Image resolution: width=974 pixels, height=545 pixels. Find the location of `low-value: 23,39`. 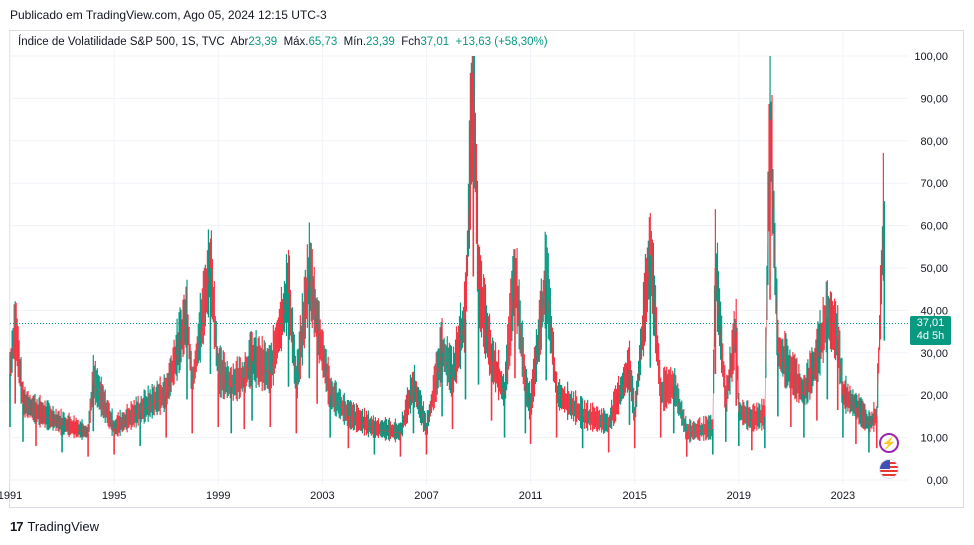

low-value: 23,39 is located at coordinates (380, 42).